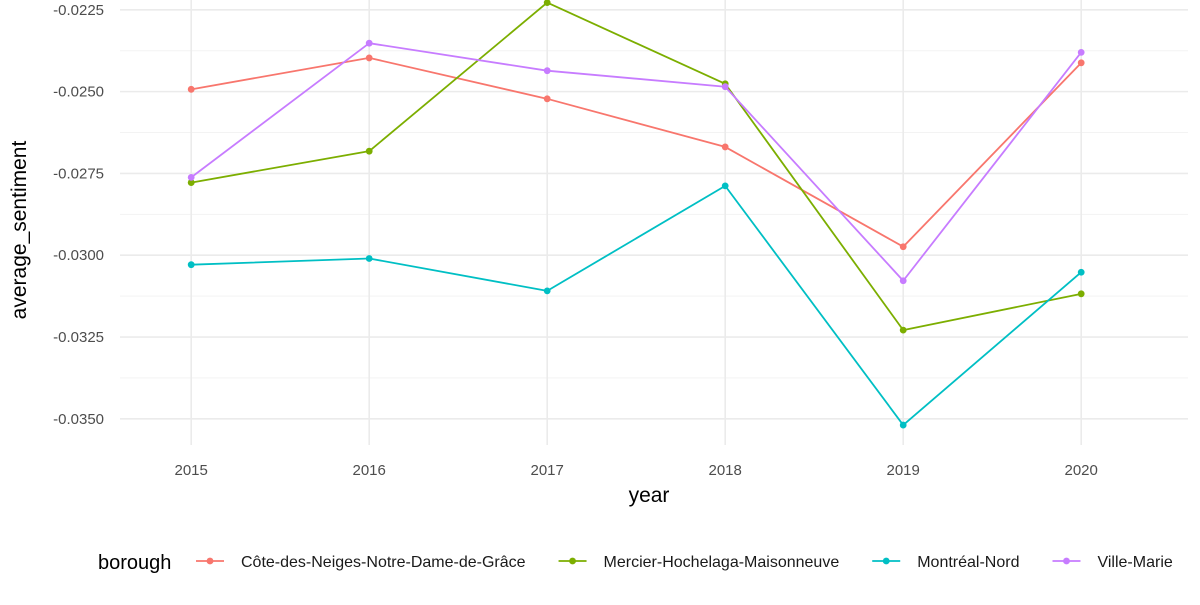  I want to click on y-tick-label: -0.0250, so click(78, 92).